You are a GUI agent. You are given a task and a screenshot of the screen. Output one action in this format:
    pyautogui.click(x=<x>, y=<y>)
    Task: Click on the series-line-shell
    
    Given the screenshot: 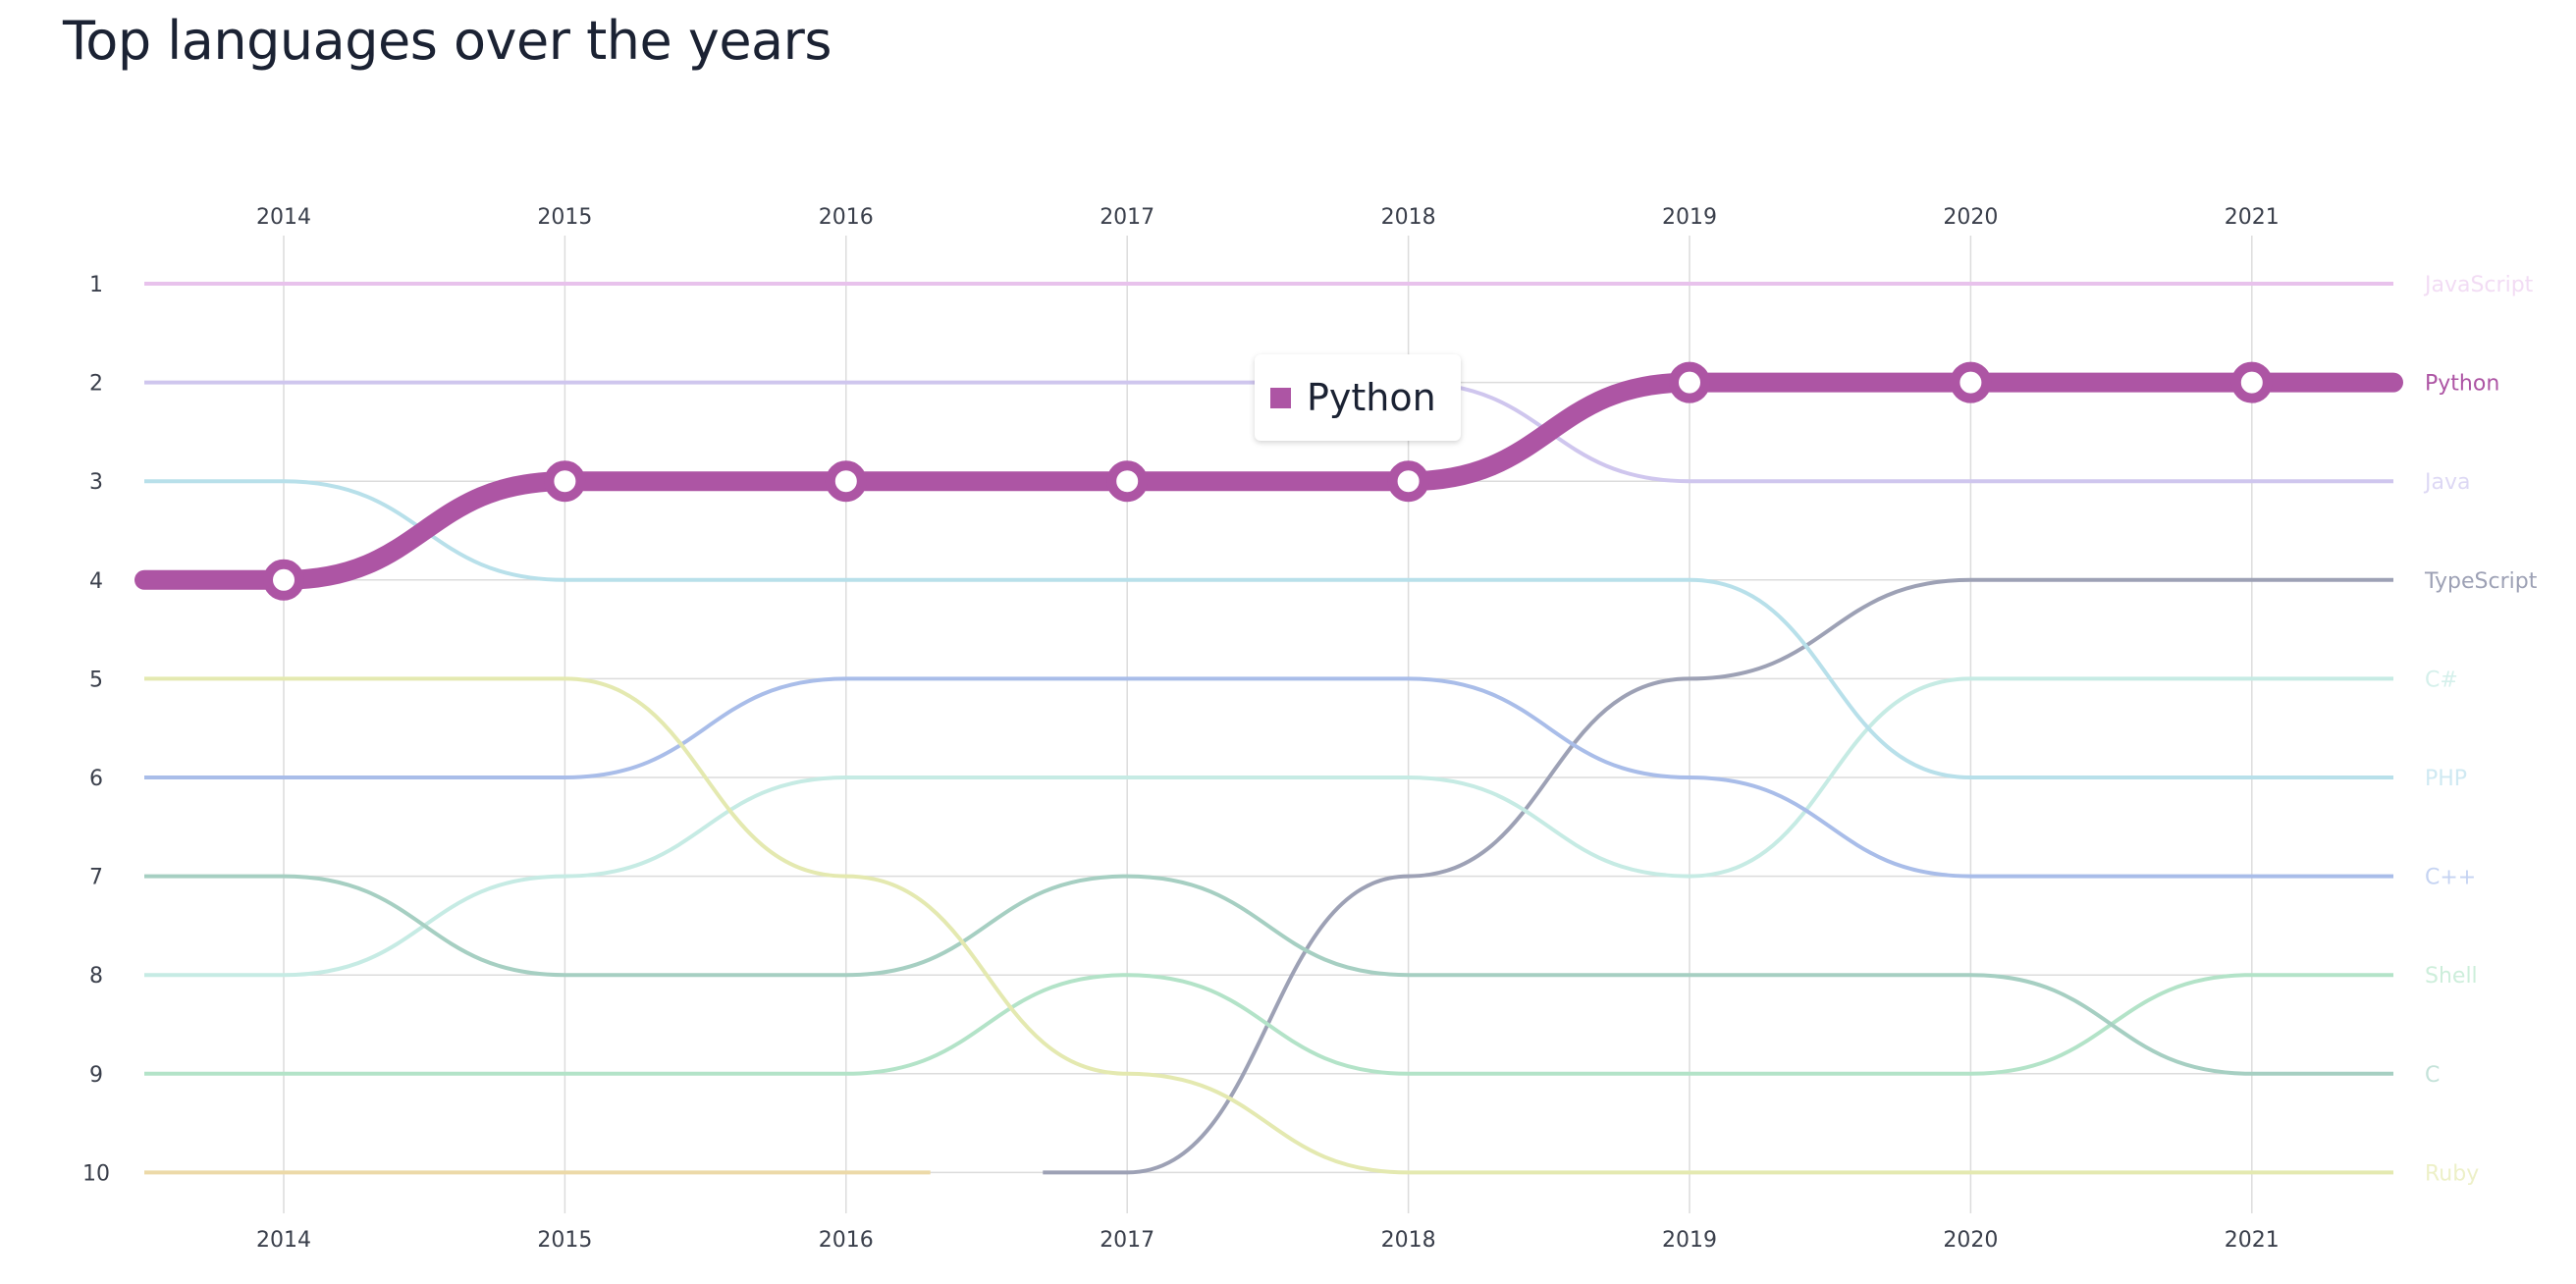 What is the action you would take?
    pyautogui.click(x=1268, y=1024)
    